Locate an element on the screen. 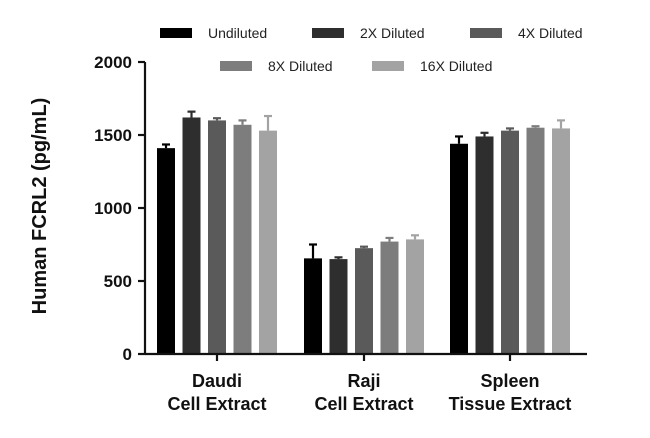 This screenshot has height=438, width=650. legend-label: 8X Diluted is located at coordinates (300, 66).